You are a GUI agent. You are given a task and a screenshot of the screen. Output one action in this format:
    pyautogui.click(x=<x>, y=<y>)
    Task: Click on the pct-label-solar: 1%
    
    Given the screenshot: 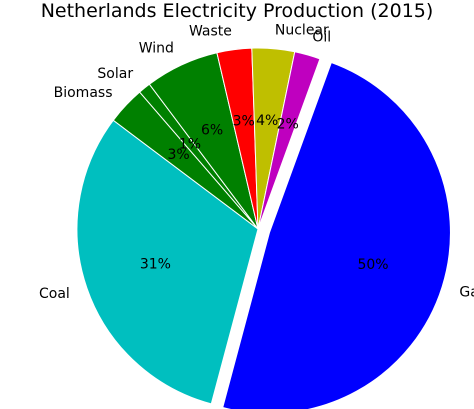 What is the action you would take?
    pyautogui.click(x=190, y=144)
    